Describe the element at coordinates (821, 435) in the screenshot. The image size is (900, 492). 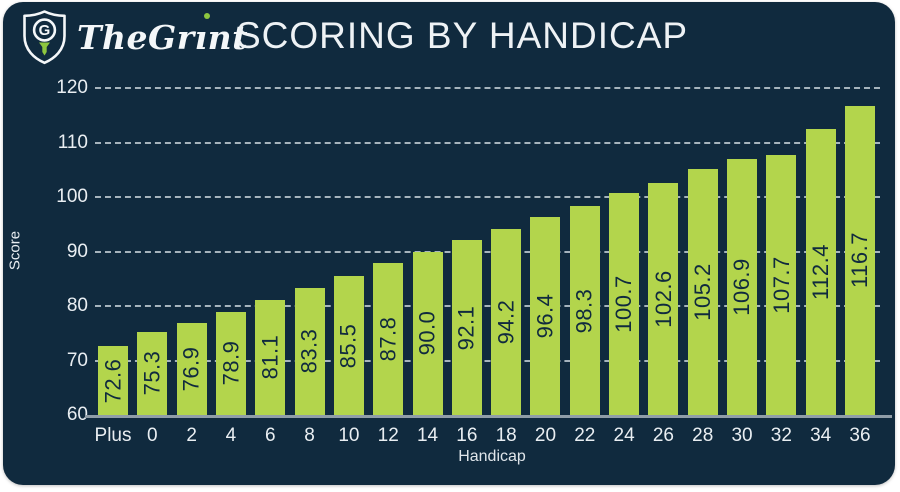
I see `x-tick-label: 34` at that location.